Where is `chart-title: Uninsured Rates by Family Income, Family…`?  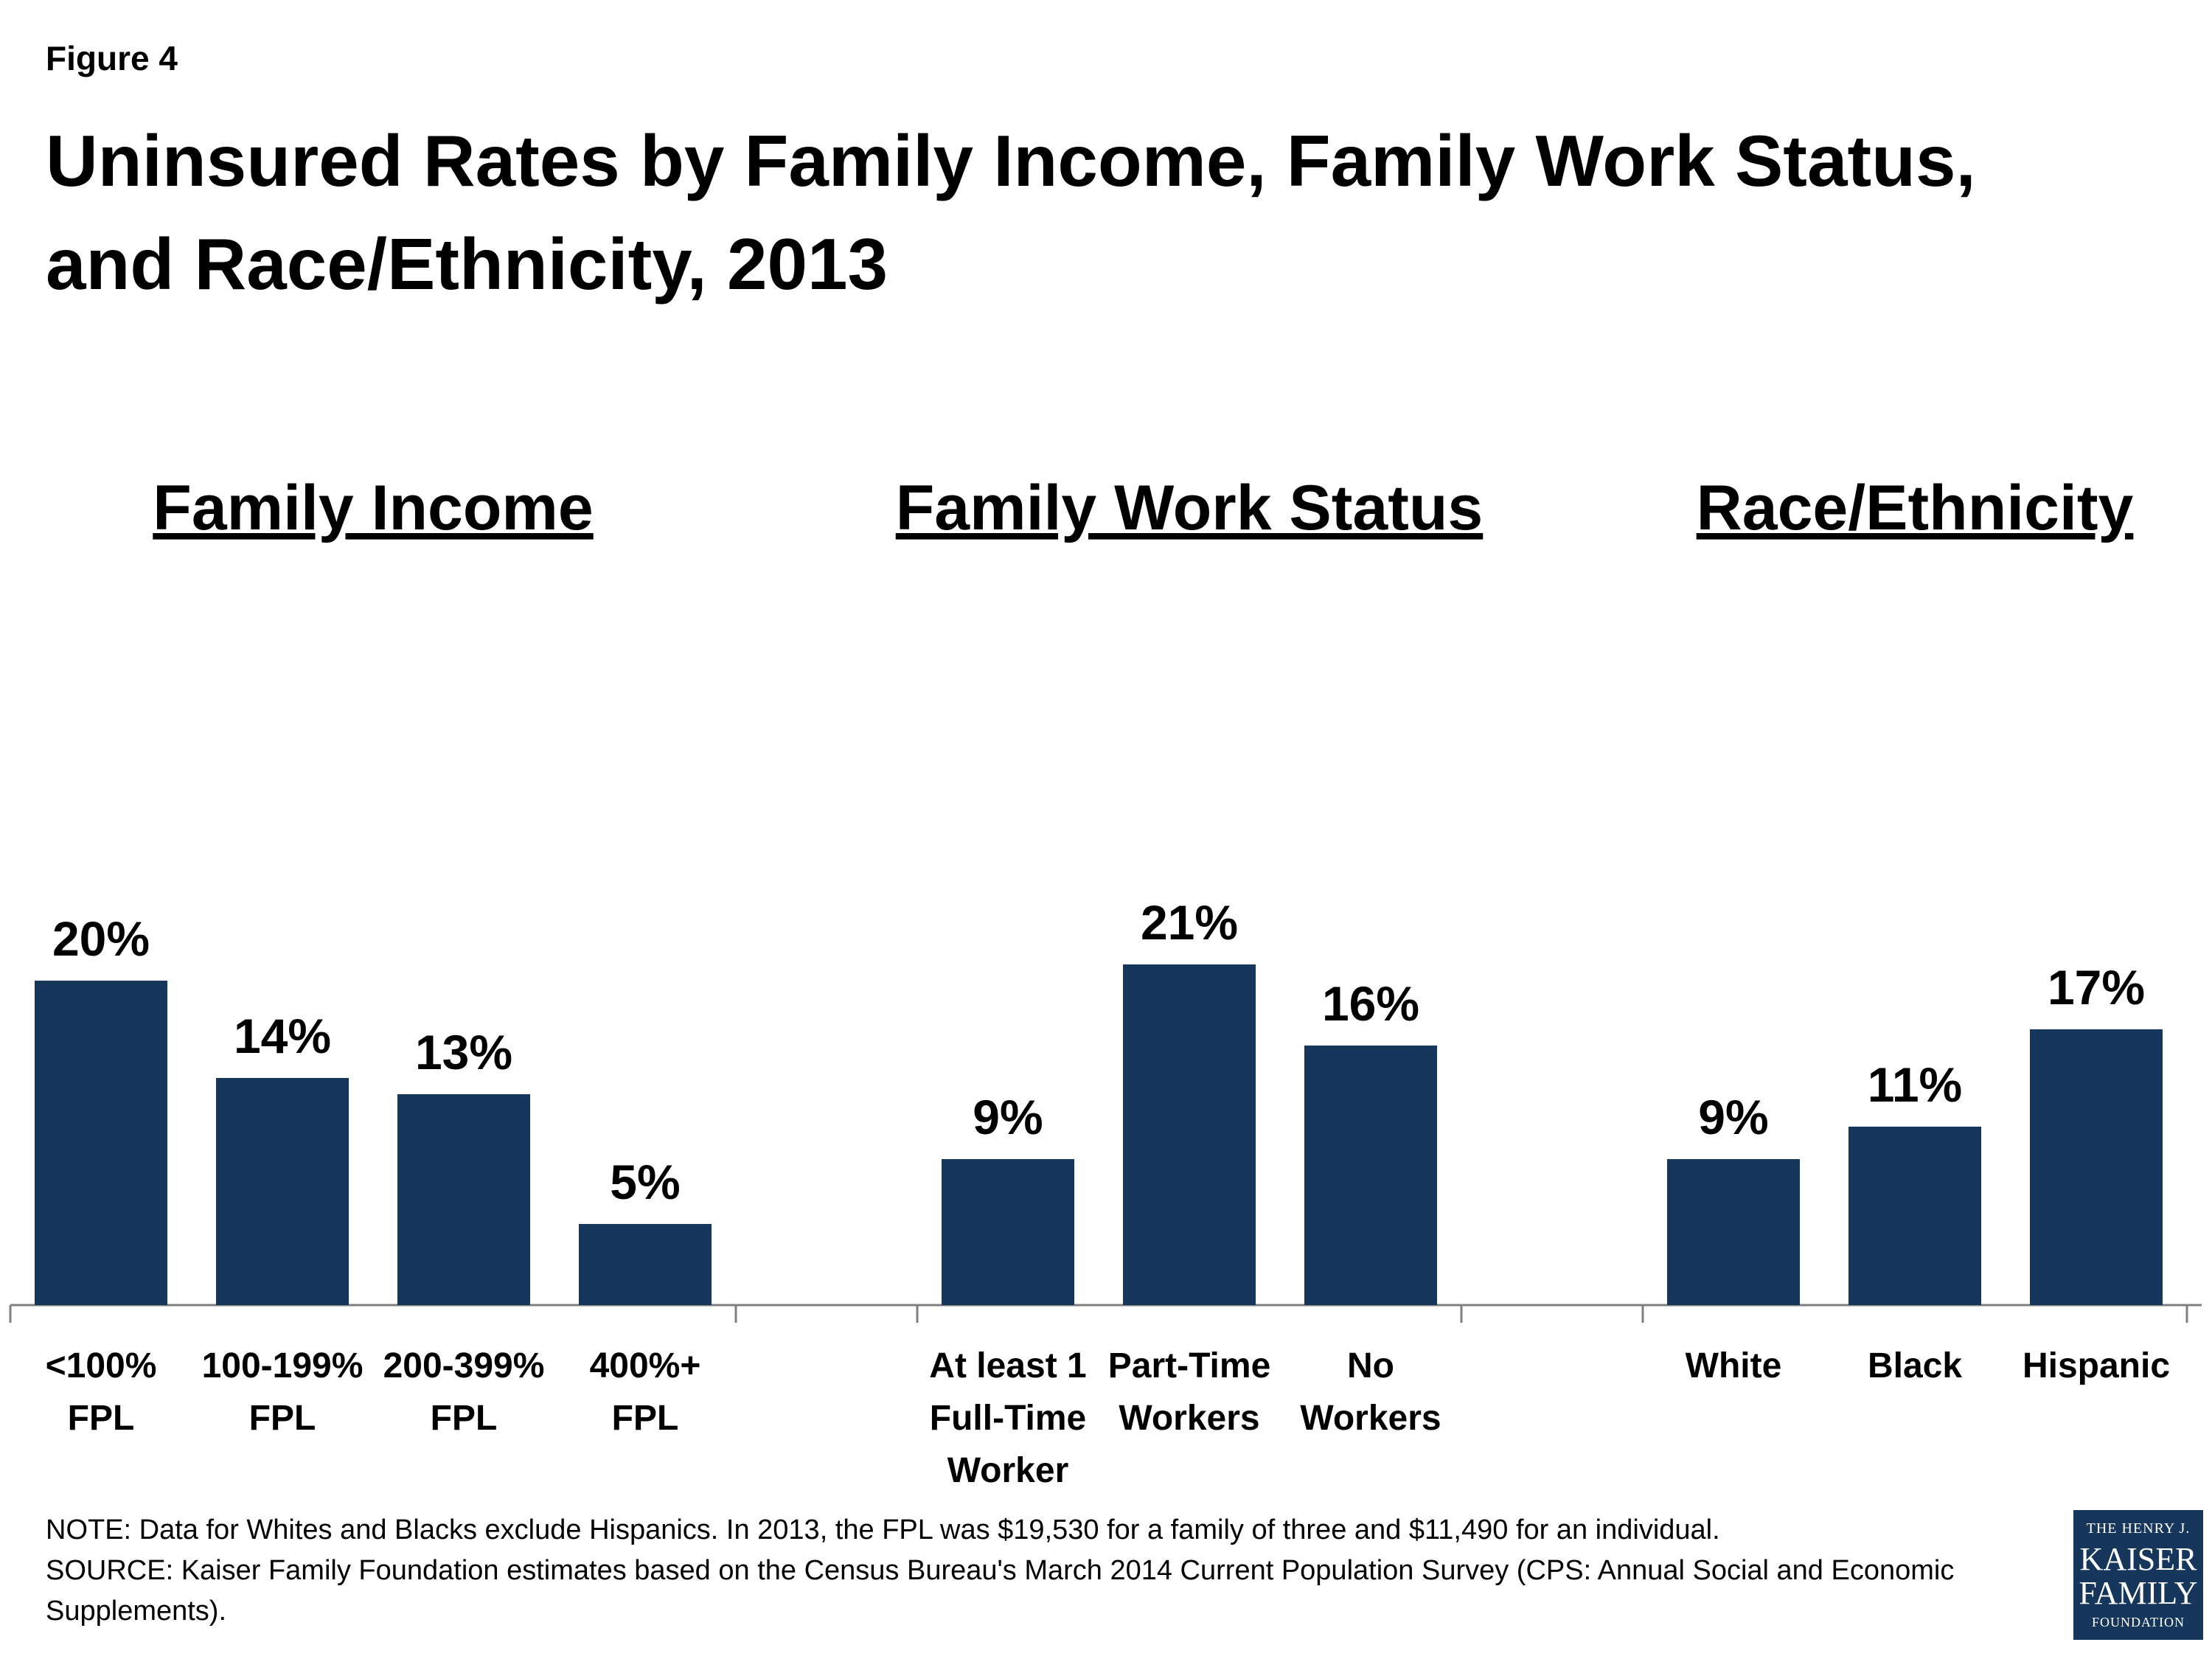
chart-title: Uninsured Rates by Family Income, Family… is located at coordinates (1011, 212).